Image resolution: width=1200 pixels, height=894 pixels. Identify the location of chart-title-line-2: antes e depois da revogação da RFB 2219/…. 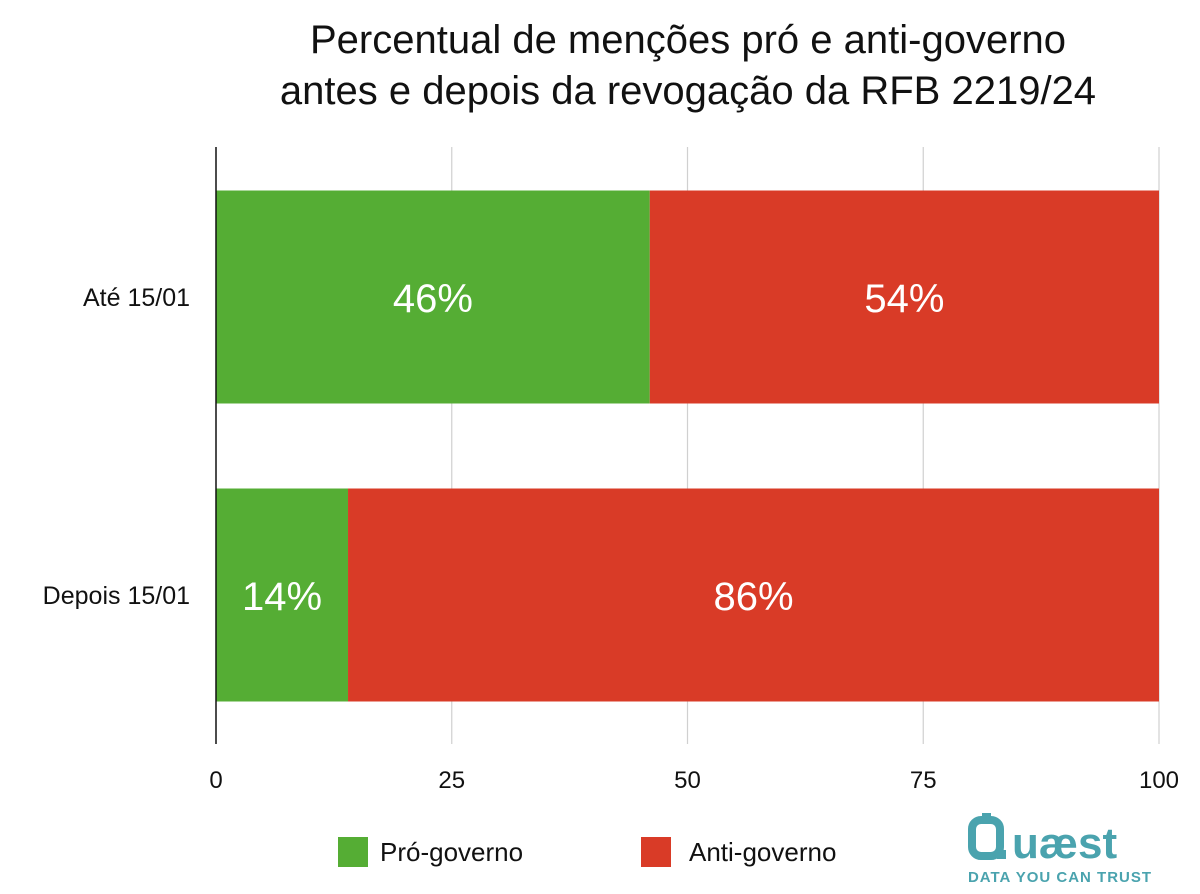
(688, 91).